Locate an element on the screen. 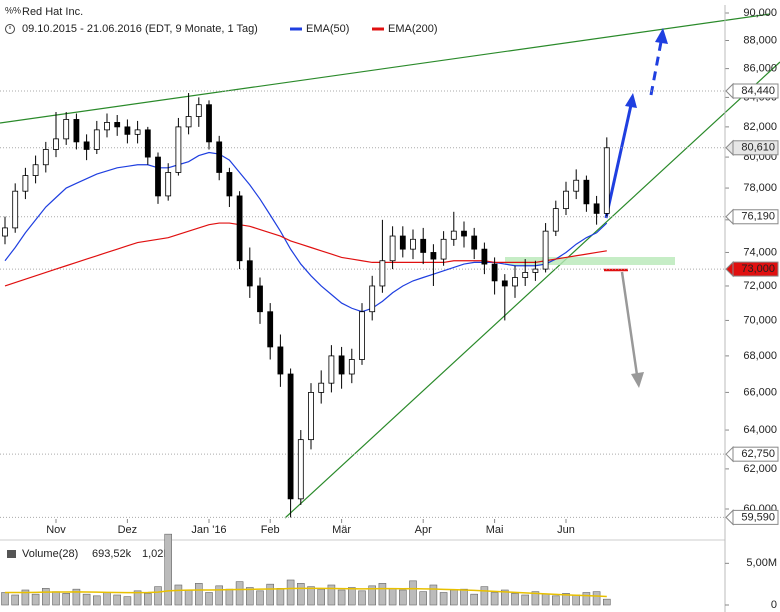  y-tick-label: 70,000 is located at coordinates (760, 320).